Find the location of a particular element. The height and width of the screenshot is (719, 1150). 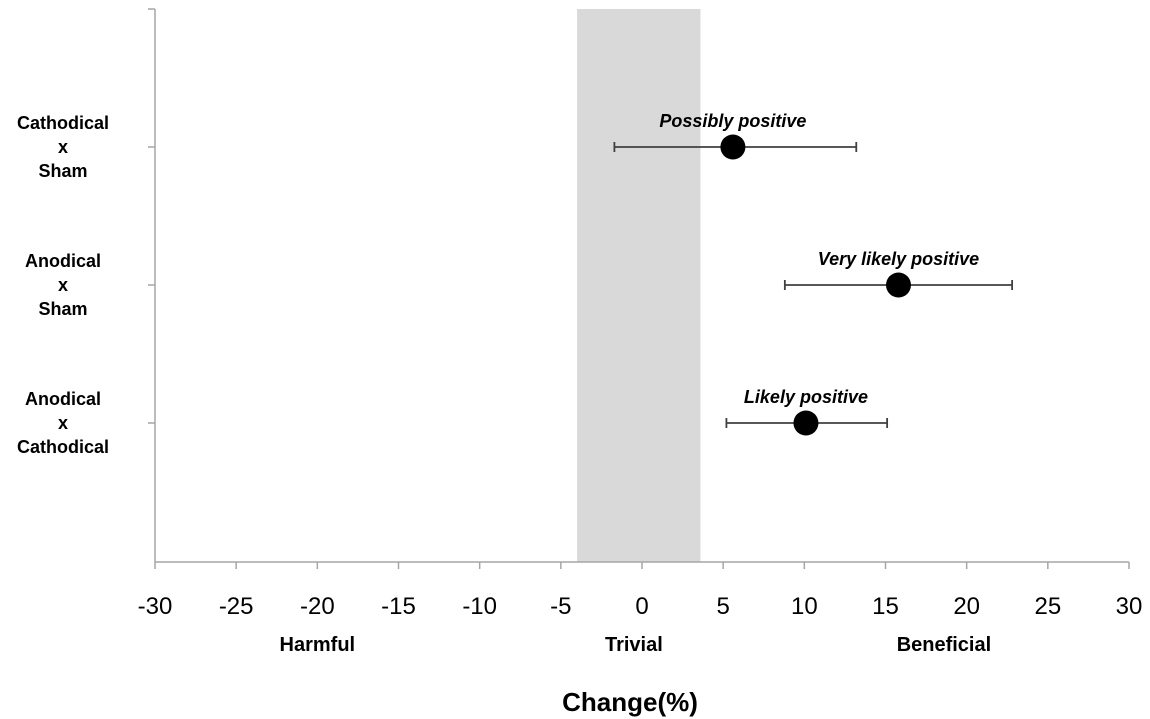

trivial-band is located at coordinates (639, 285).